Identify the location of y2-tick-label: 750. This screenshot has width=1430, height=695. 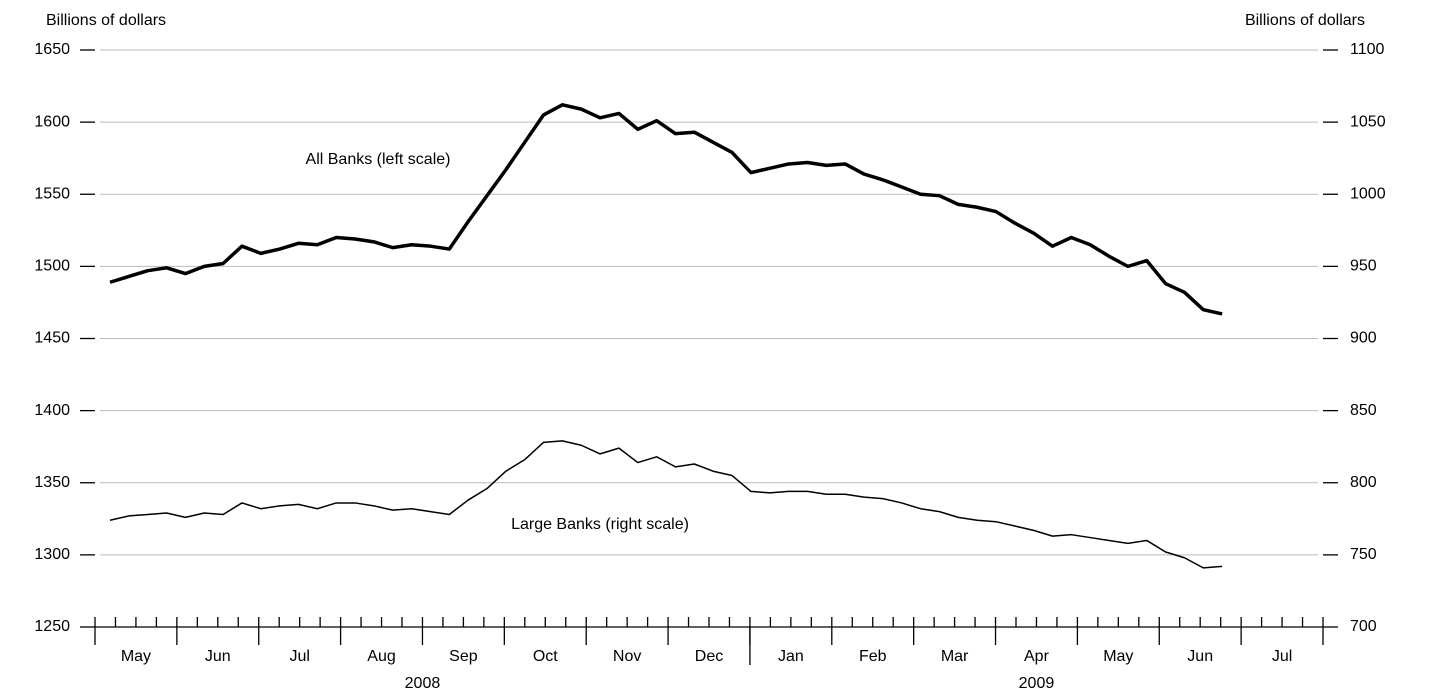
(1363, 554).